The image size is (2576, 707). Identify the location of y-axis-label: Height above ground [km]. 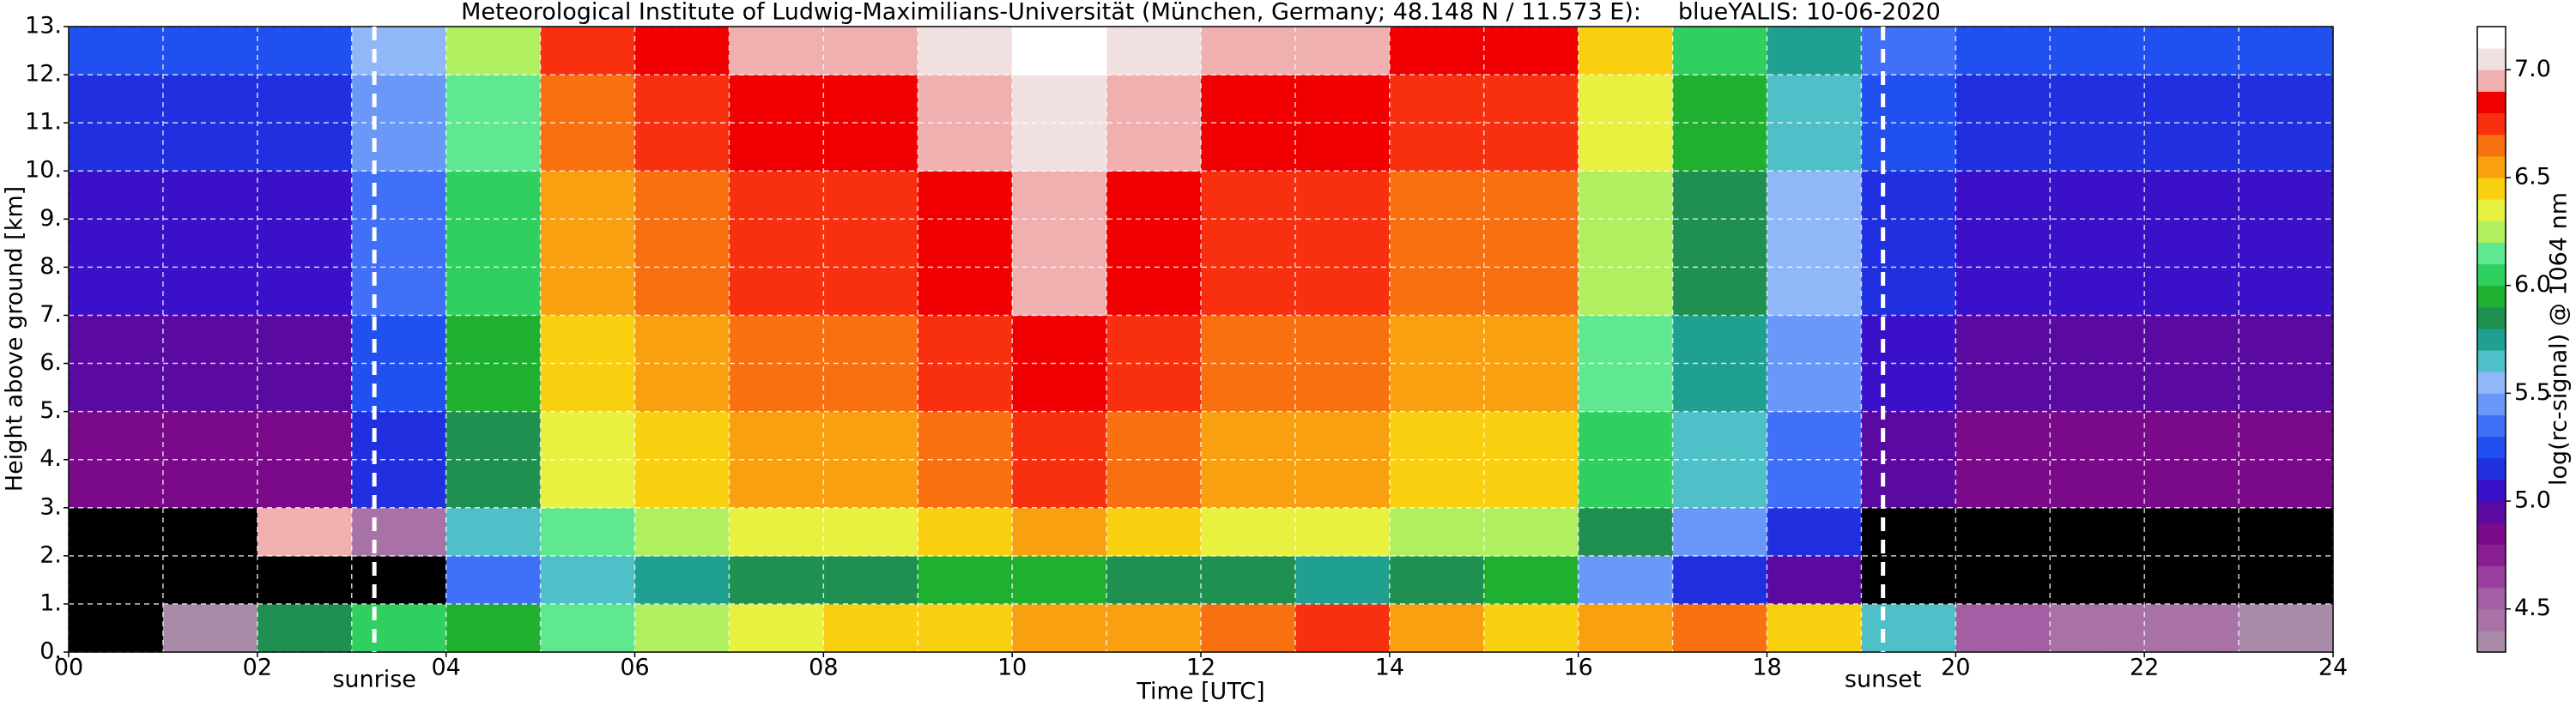
(15, 339).